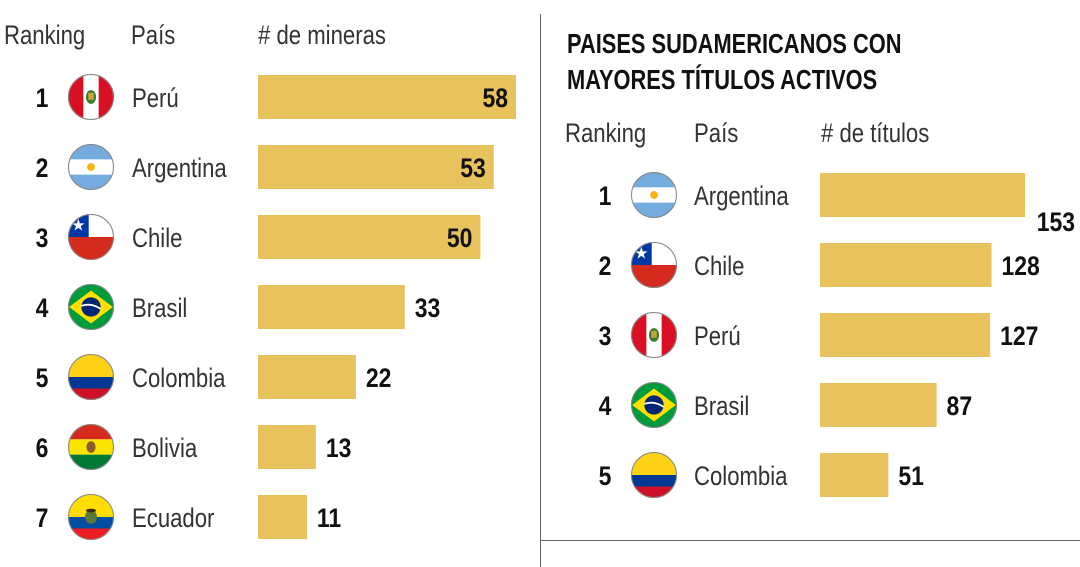 This screenshot has width=1080, height=567. What do you see at coordinates (785, 405) in the screenshot?
I see `chart-row: 4 Brasil 87` at bounding box center [785, 405].